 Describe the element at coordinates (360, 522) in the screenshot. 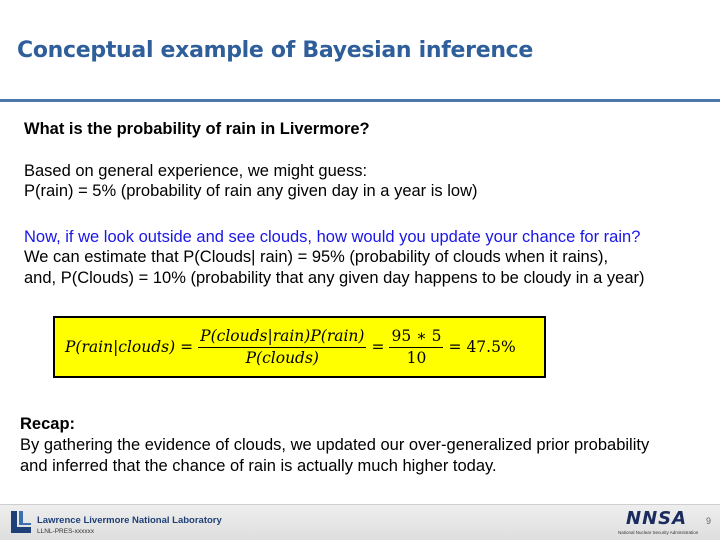

I see `slide-footer` at that location.